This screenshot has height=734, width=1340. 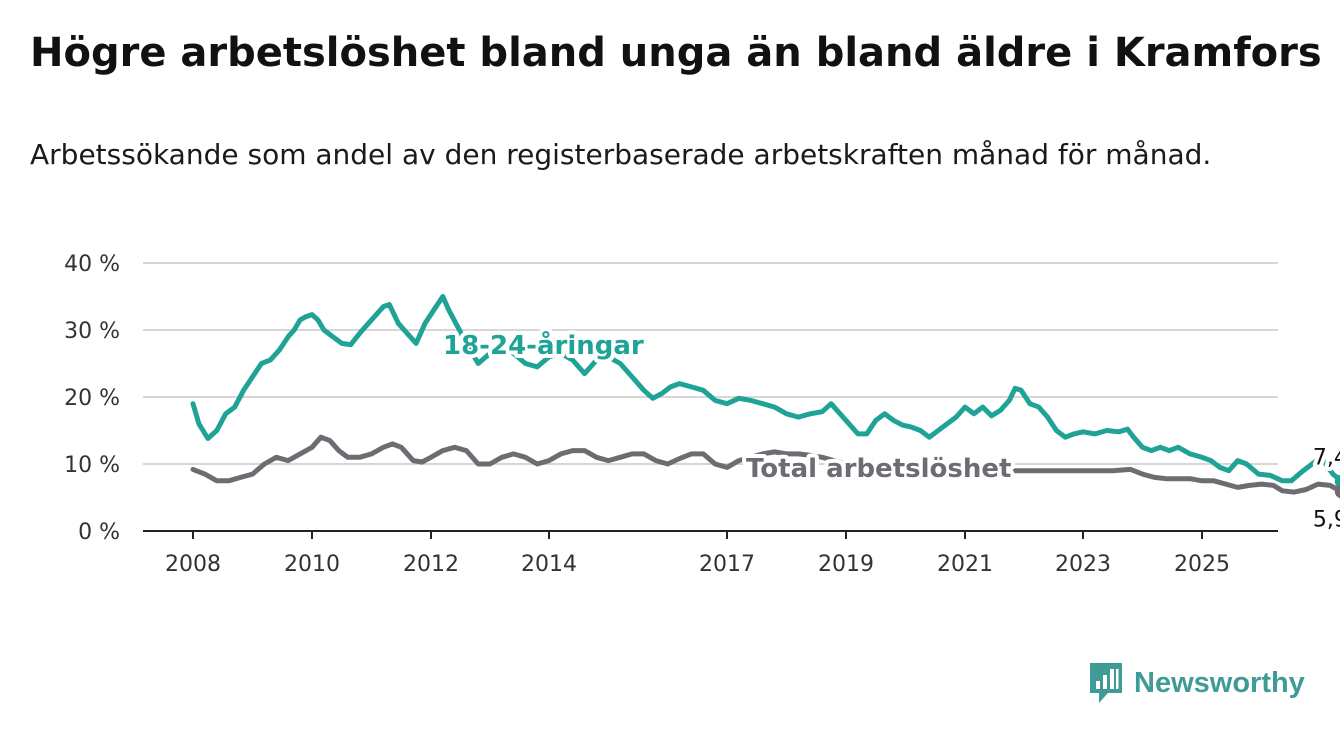 What do you see at coordinates (965, 564) in the screenshot?
I see `x-tick-label: 2021` at bounding box center [965, 564].